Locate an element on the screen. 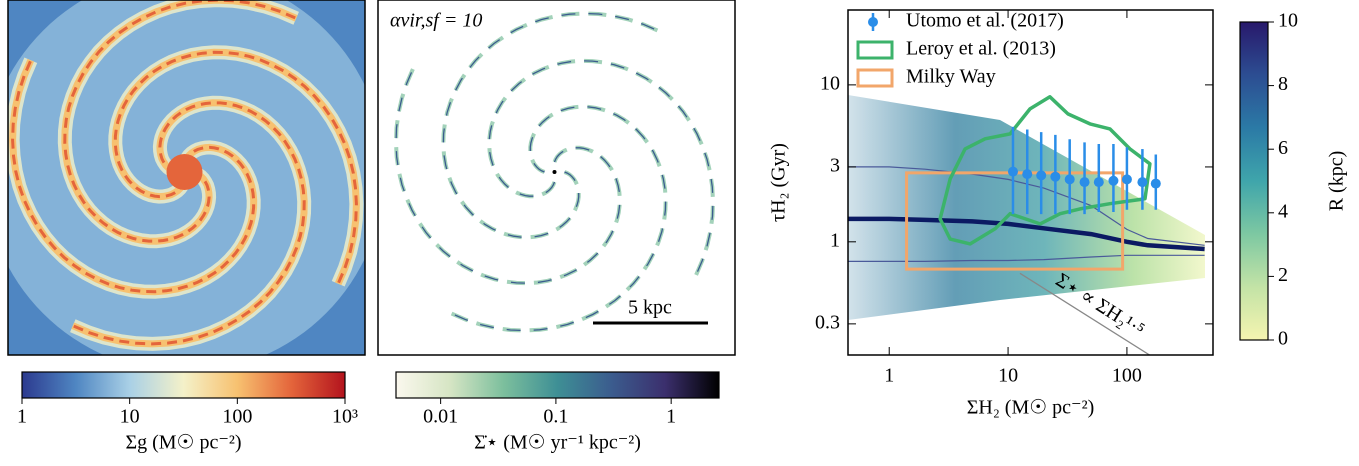 The width and height of the screenshot is (1359, 466). colorbar-tick-label: 10³ is located at coordinates (345, 417).